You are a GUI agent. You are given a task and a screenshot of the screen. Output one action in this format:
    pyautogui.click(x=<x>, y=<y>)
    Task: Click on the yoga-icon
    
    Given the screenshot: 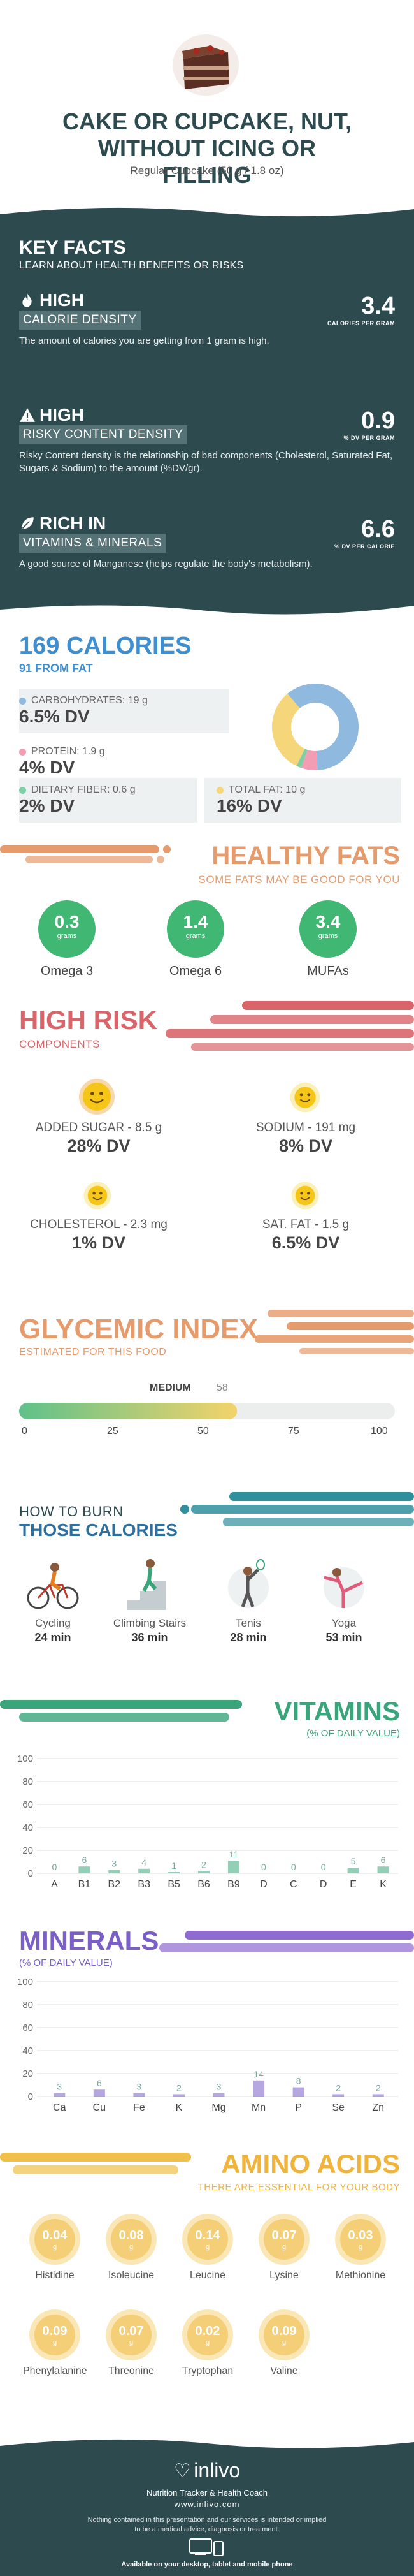 What is the action you would take?
    pyautogui.click(x=344, y=1588)
    